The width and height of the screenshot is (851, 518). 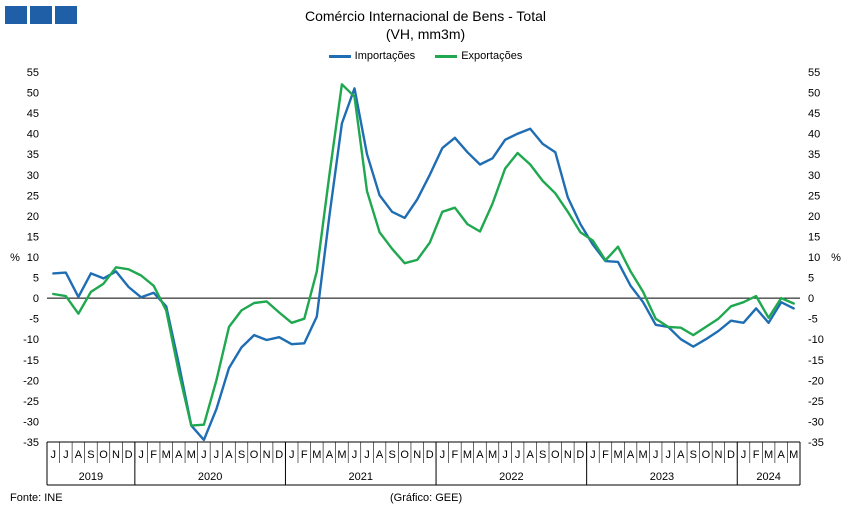 I want to click on y-tick-label-right: -15, so click(x=816, y=361).